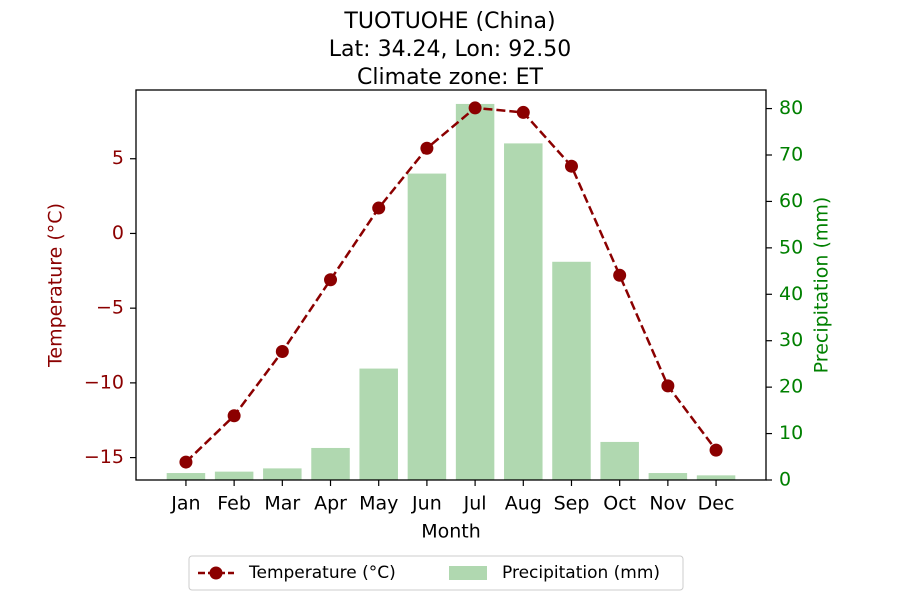  Describe the element at coordinates (378, 504) in the screenshot. I see `x-tick-label: May` at that location.